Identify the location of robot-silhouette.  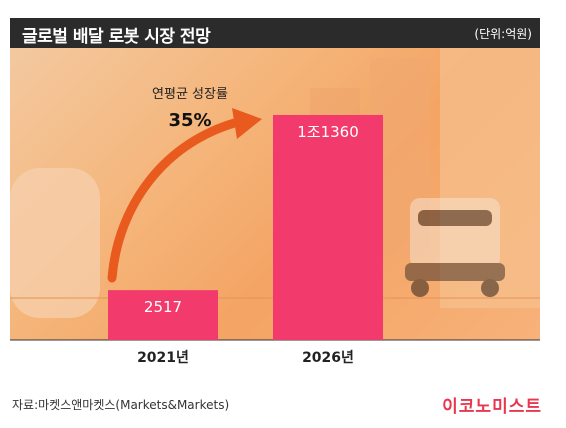
(455, 247).